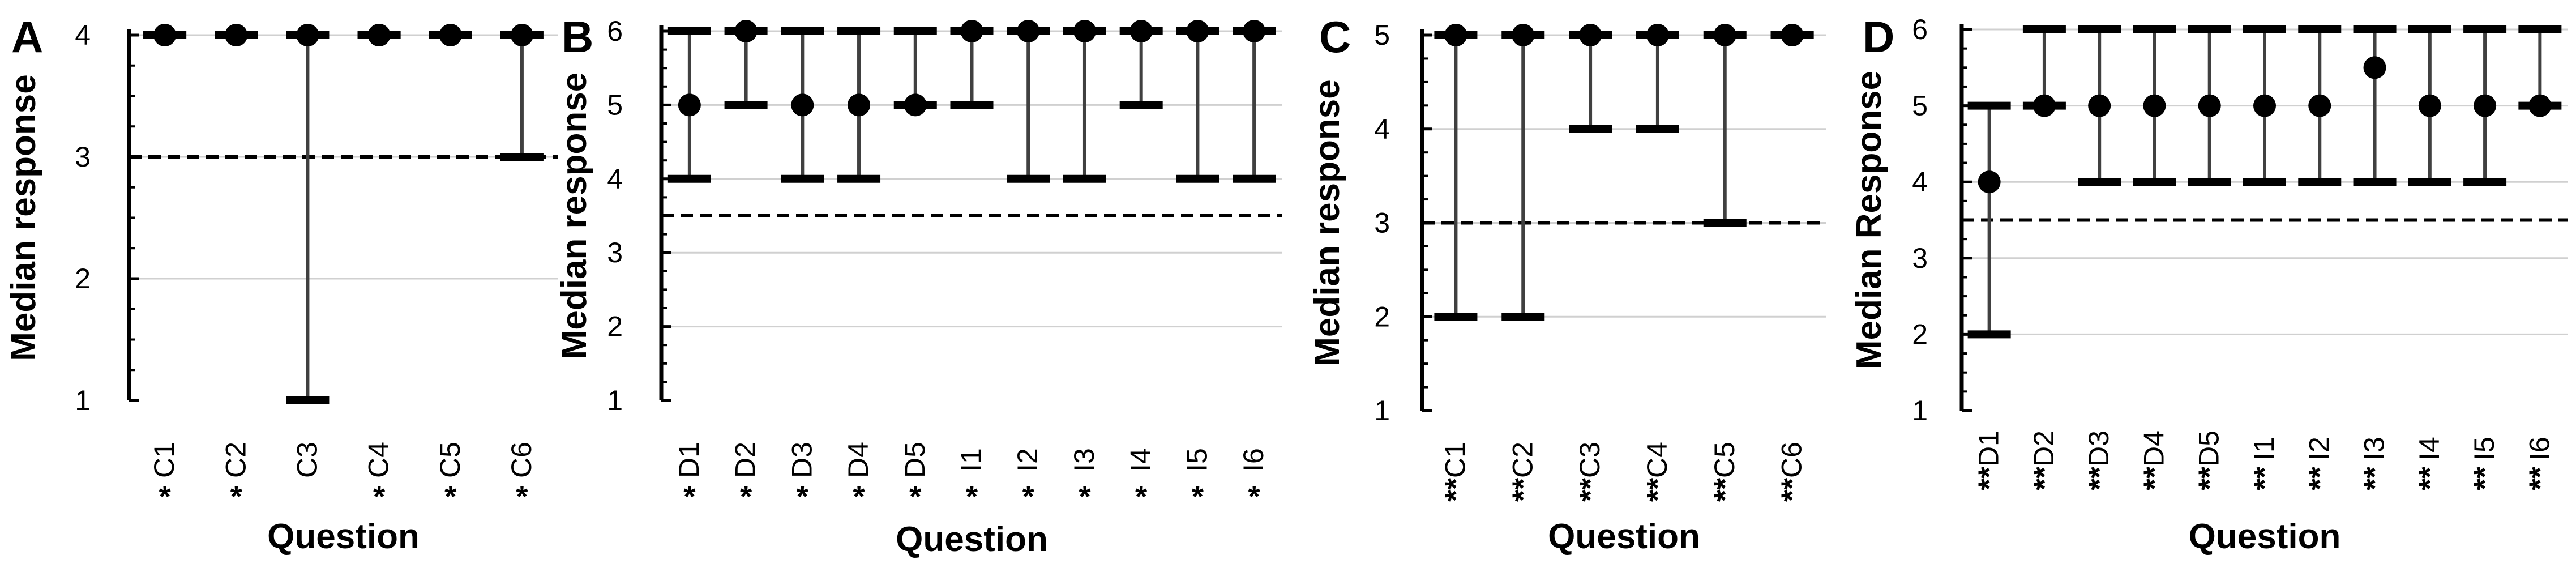 The height and width of the screenshot is (572, 2576). I want to click on x-tick-label: I5, so click(2484, 448).